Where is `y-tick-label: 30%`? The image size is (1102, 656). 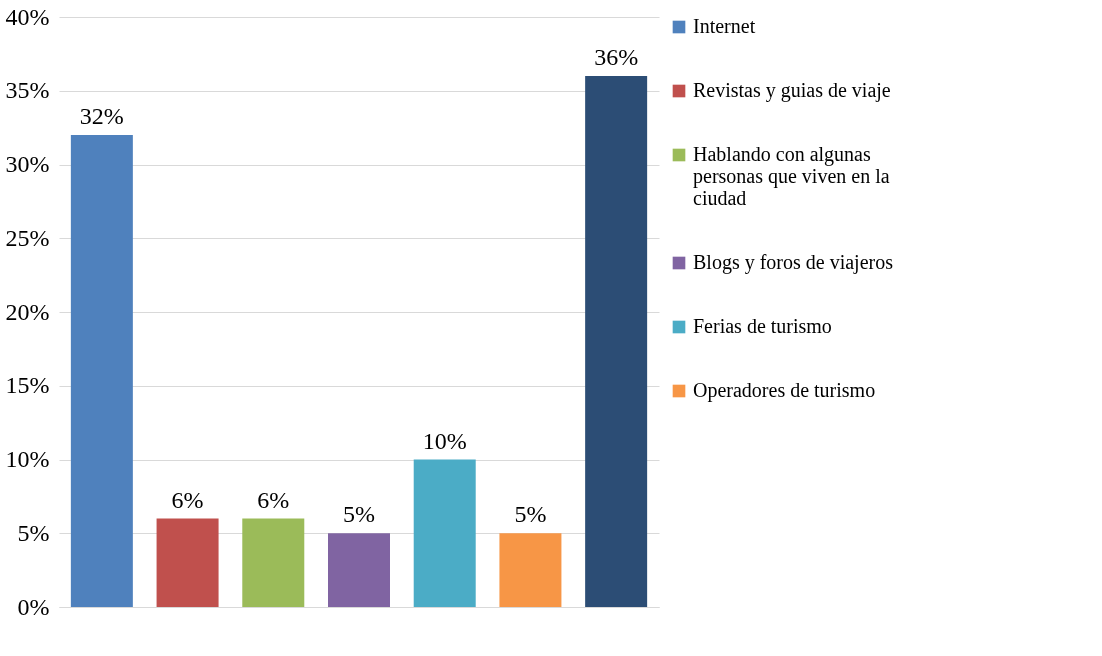 y-tick-label: 30% is located at coordinates (27, 164).